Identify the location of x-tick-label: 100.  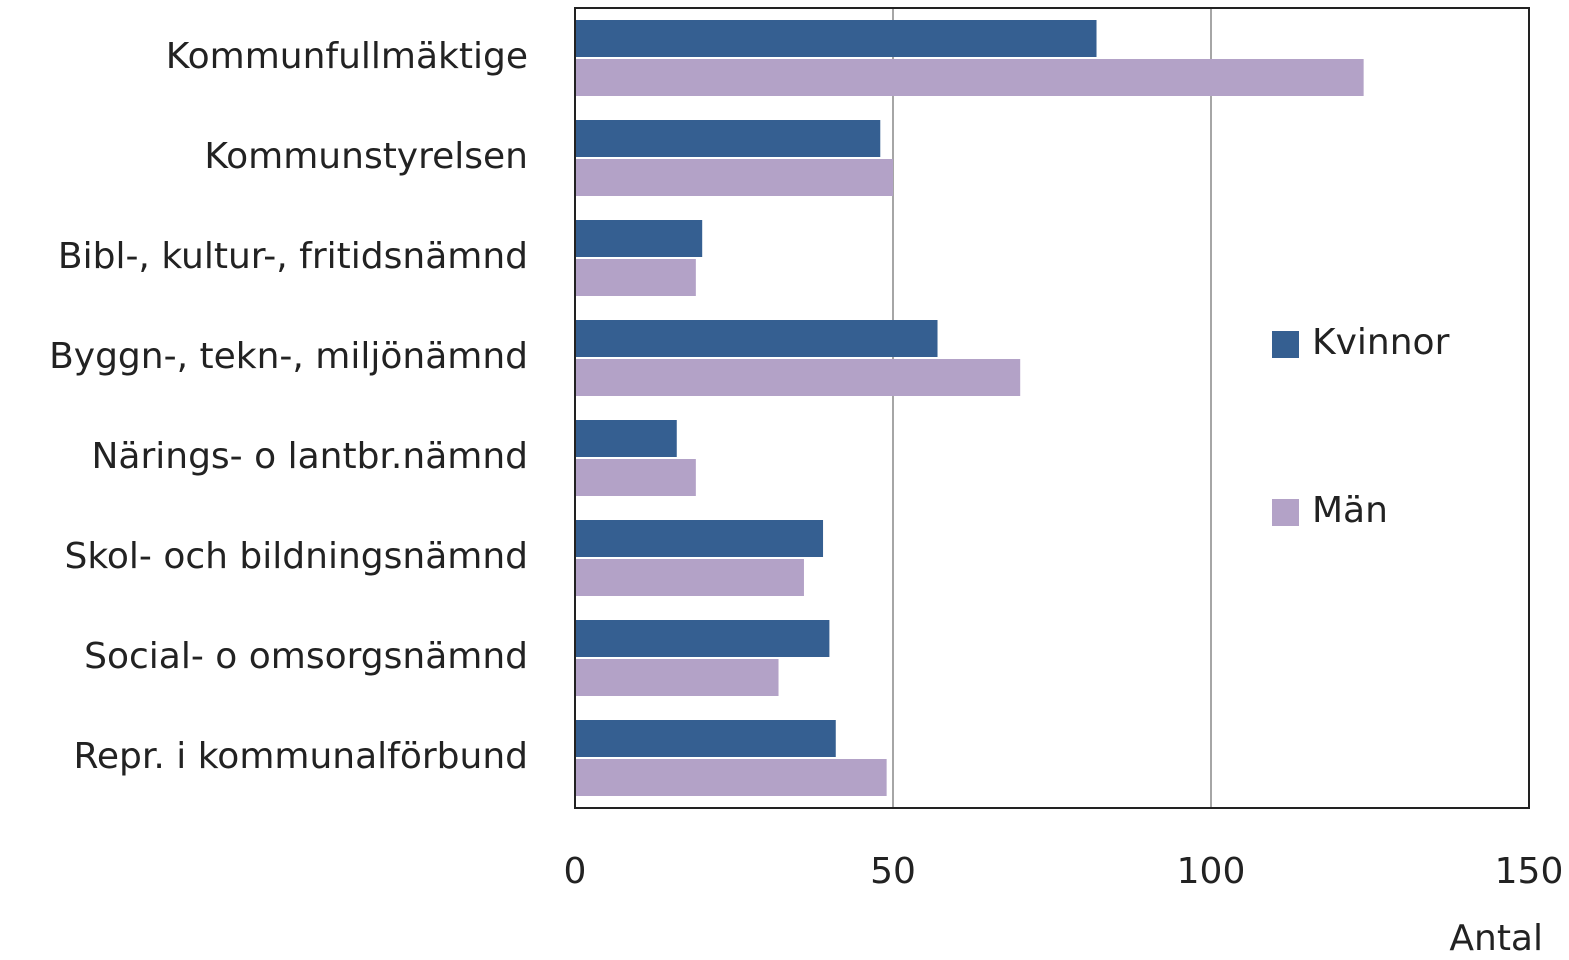
(1211, 871).